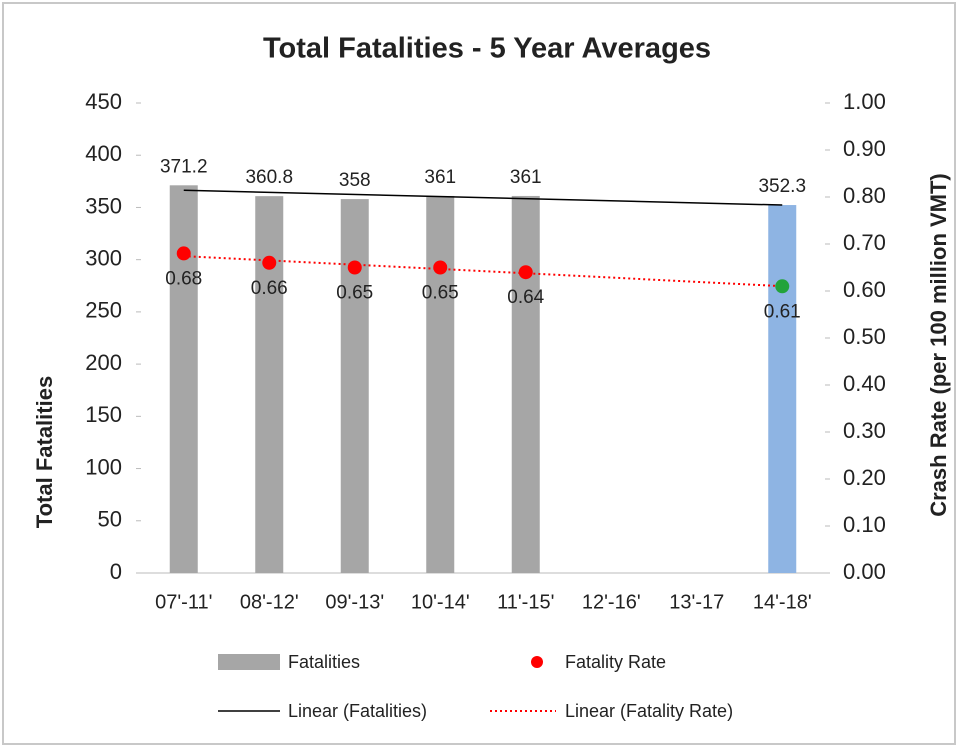 The height and width of the screenshot is (749, 960). I want to click on y2-tick-label: 0.40, so click(864, 383).